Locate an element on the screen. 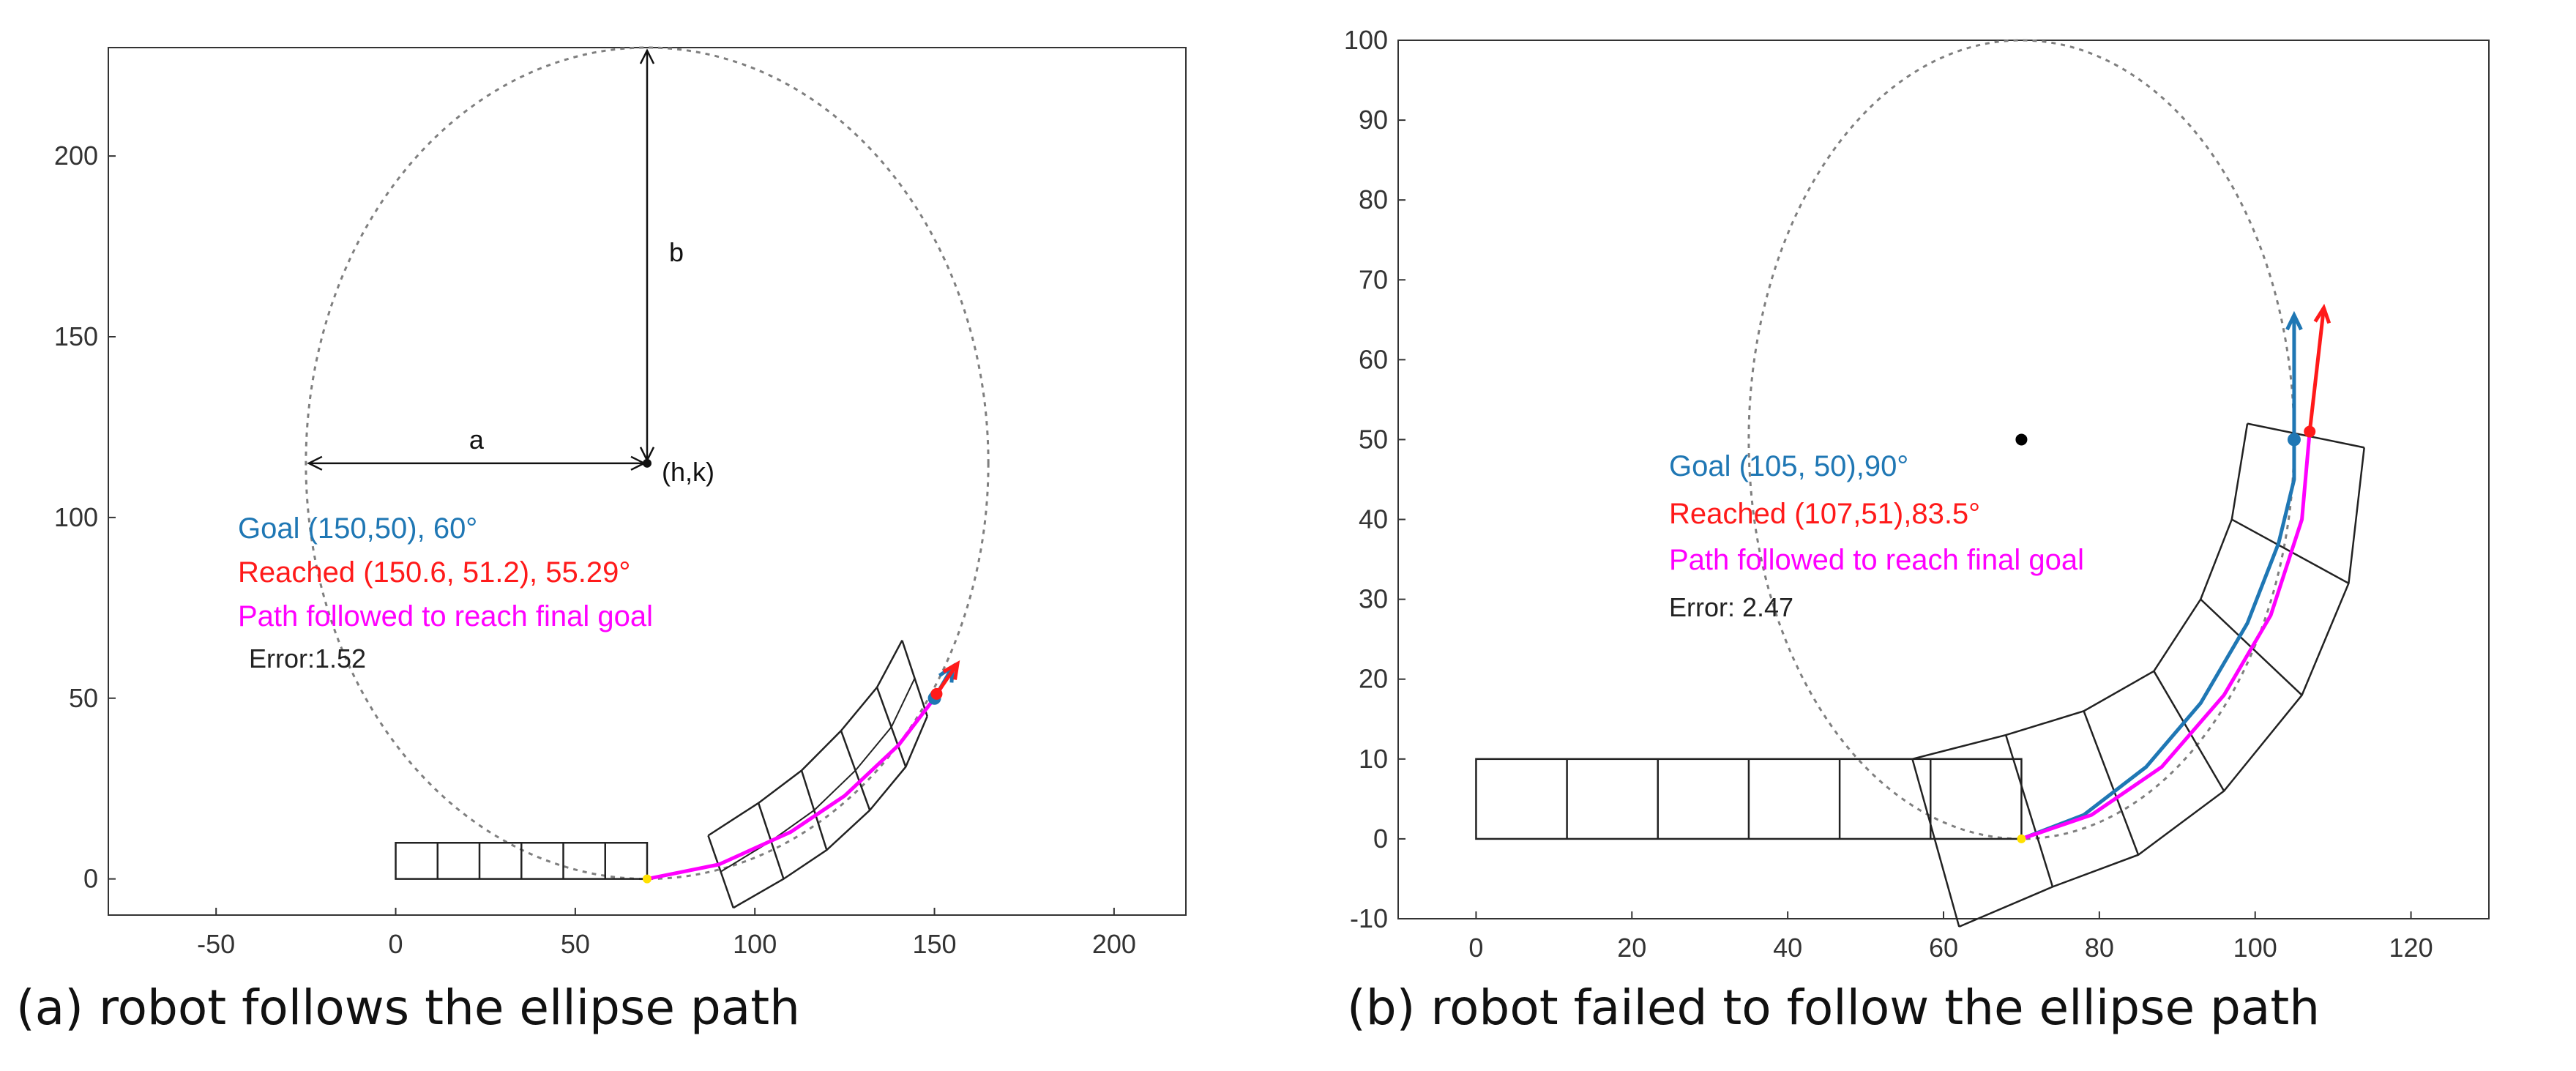  goal-point is located at coordinates (2294, 440).